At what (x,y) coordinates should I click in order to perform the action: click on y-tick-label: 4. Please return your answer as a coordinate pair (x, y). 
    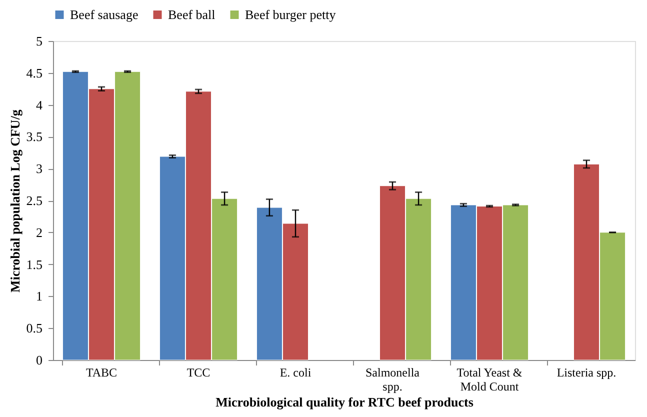
    Looking at the image, I should click on (39, 104).